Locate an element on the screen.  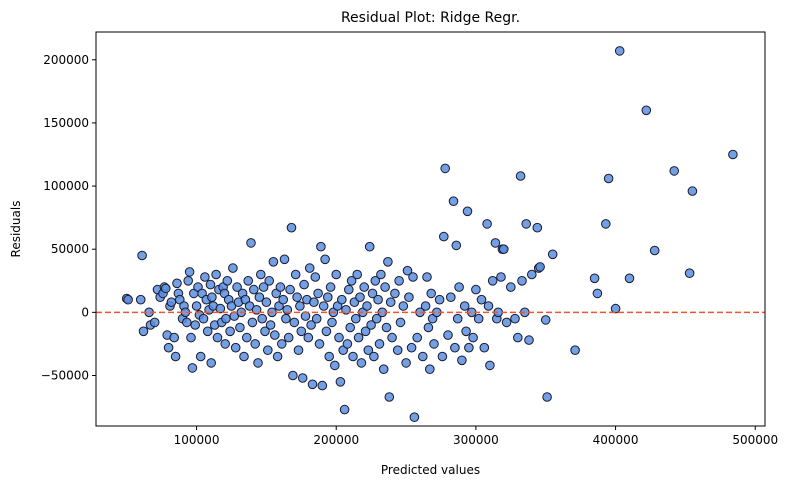
x-axis-label: Predicted values is located at coordinates (430, 470).